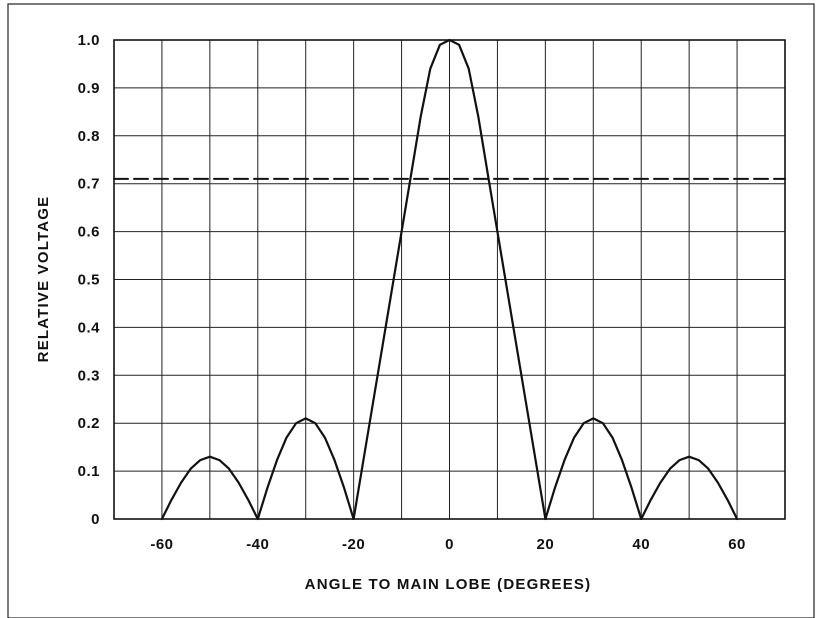 This screenshot has height=618, width=817. I want to click on y-tick-label: 0.4, so click(89, 327).